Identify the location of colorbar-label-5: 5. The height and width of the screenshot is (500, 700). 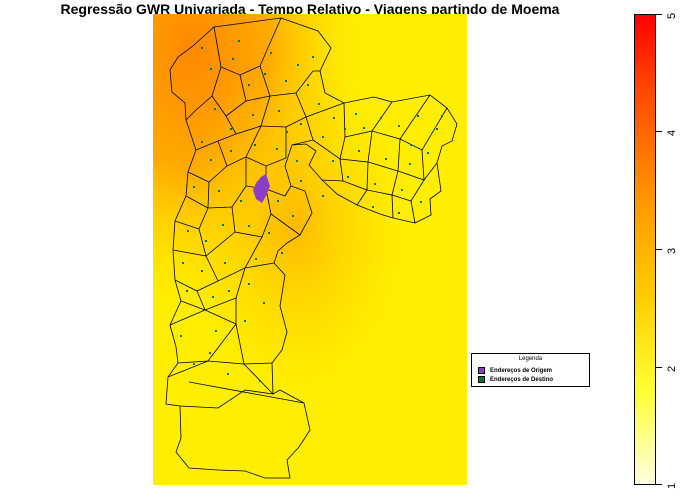
(672, 15).